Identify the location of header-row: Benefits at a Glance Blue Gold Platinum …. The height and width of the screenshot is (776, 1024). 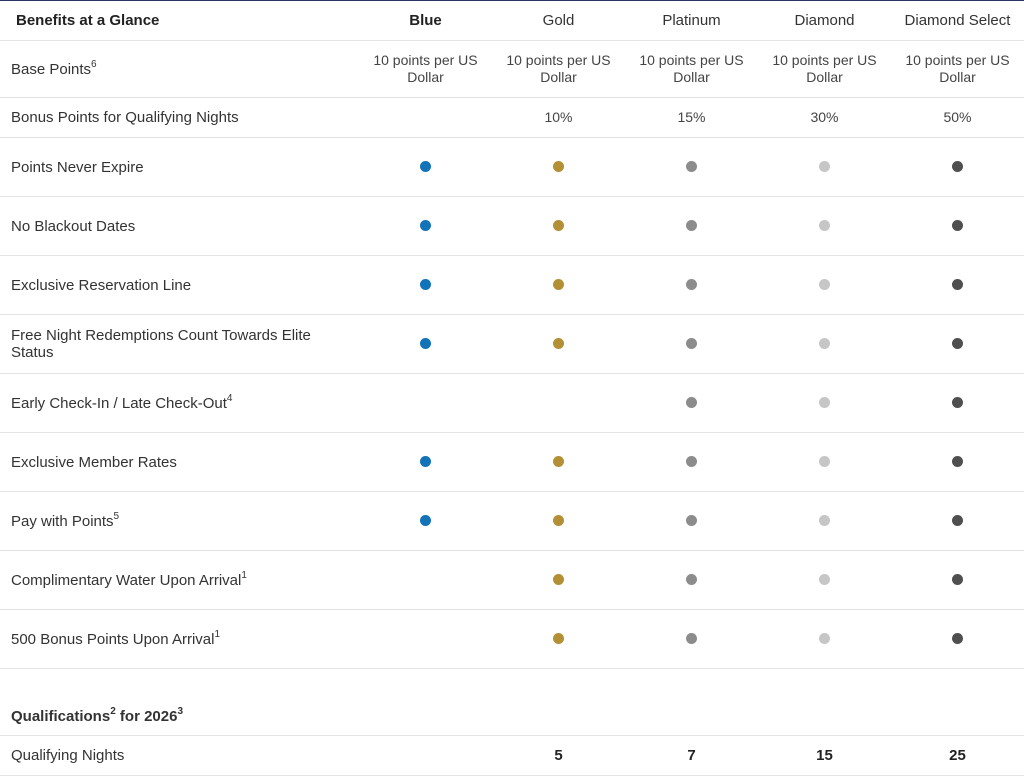
(512, 21).